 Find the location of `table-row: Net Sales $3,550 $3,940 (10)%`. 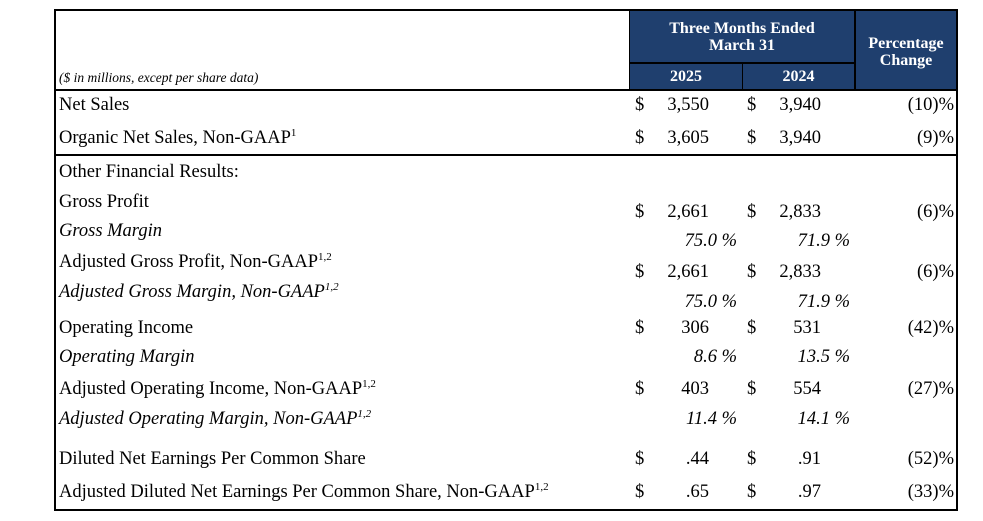

table-row: Net Sales $3,550 $3,940 (10)% is located at coordinates (506, 110).